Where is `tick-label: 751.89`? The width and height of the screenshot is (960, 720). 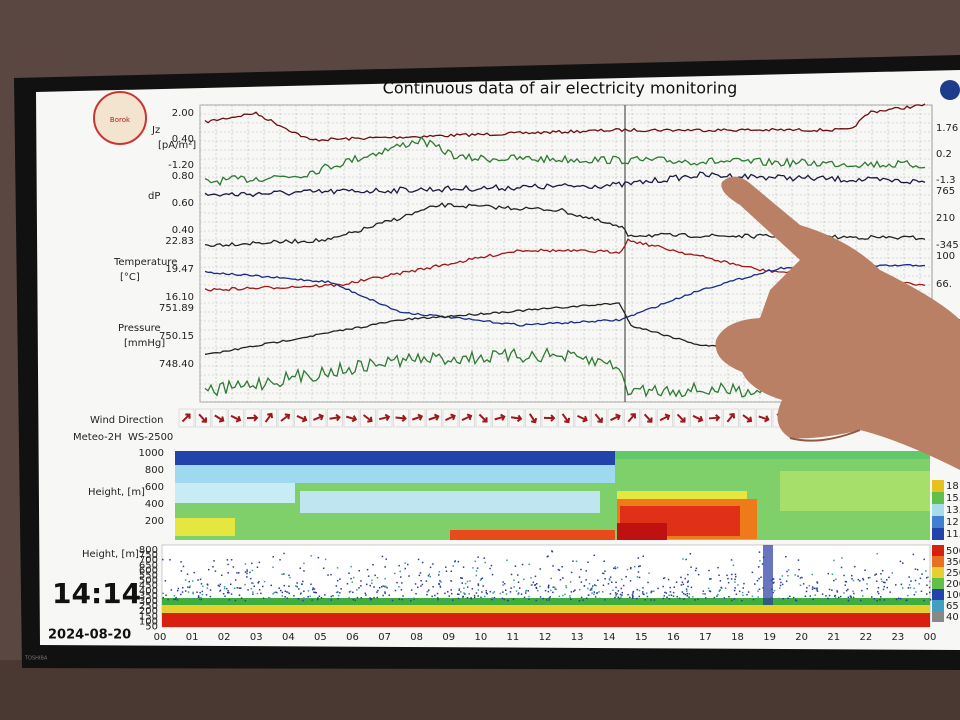 tick-label: 751.89 is located at coordinates (176, 308).